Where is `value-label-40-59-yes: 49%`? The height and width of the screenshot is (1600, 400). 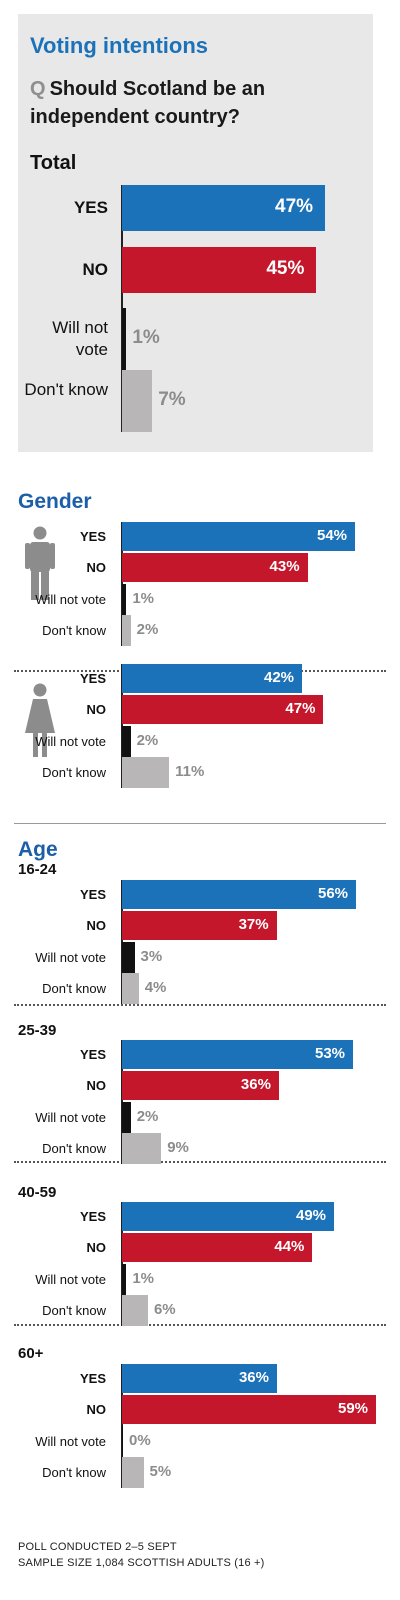 value-label-40-59-yes: 49% is located at coordinates (311, 1216).